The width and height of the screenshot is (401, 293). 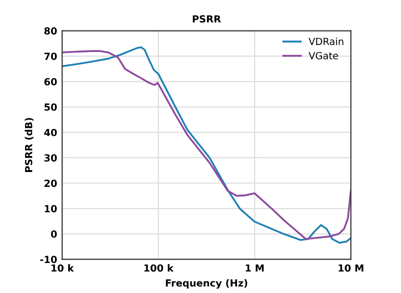 What do you see at coordinates (50, 82) in the screenshot?
I see `y-tick-label: 60` at bounding box center [50, 82].